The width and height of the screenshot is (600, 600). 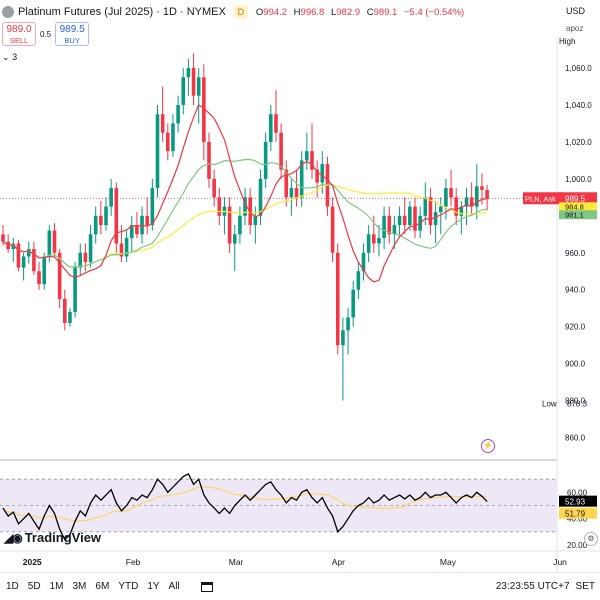 What do you see at coordinates (52, 537) in the screenshot?
I see `tradingview-logo: ◢◉ TradingView` at bounding box center [52, 537].